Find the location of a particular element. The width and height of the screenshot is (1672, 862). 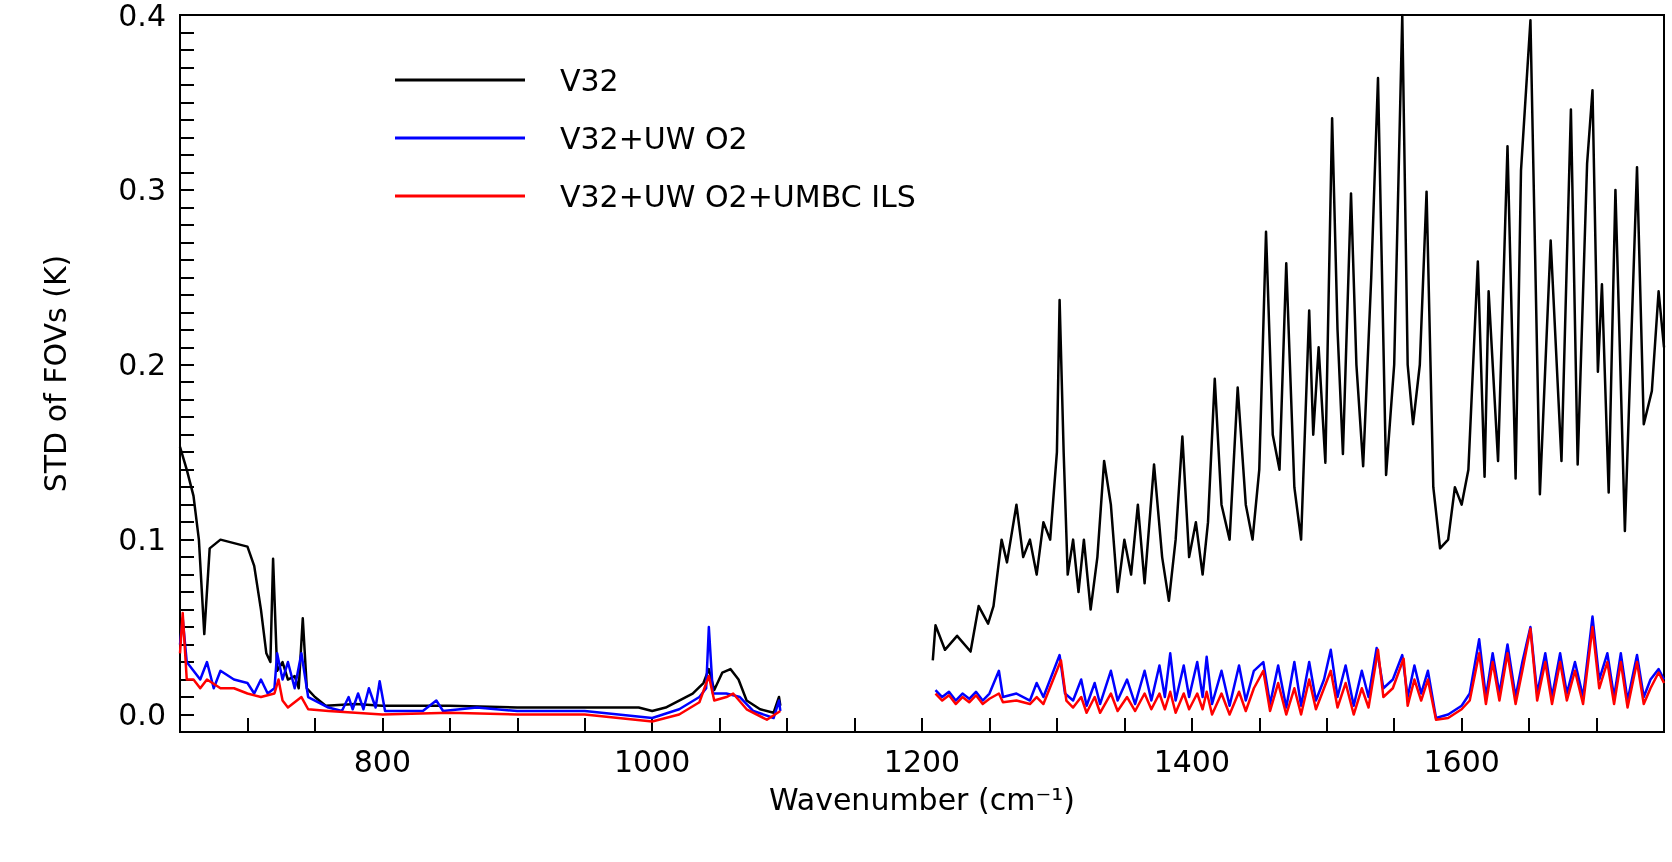

y-axis-title: STD of FOVs (K) is located at coordinates (55, 373).